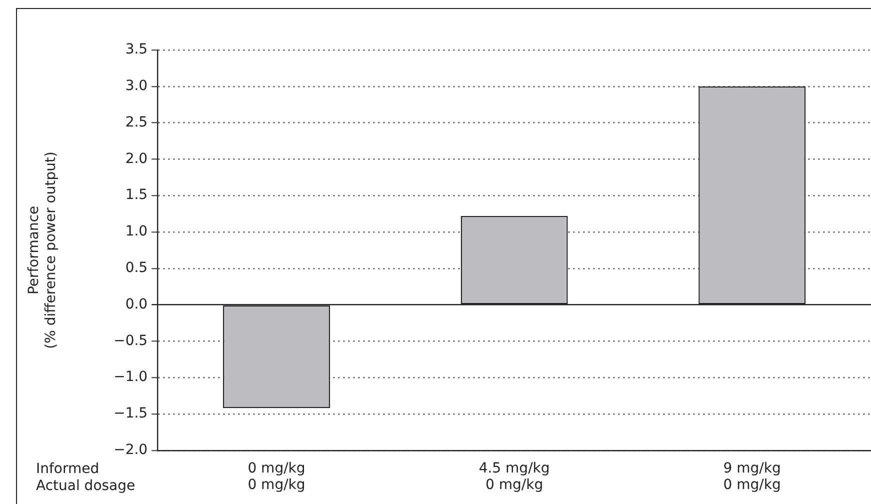  Describe the element at coordinates (42, 250) in the screenshot. I see `y-axis-title: Performance (% difference power output)` at that location.